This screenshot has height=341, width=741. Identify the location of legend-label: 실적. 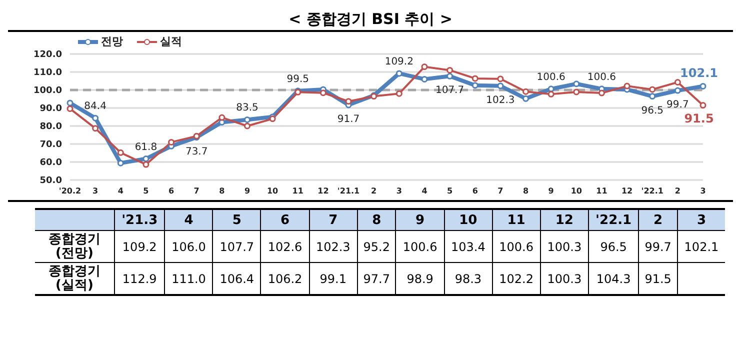
(170, 41).